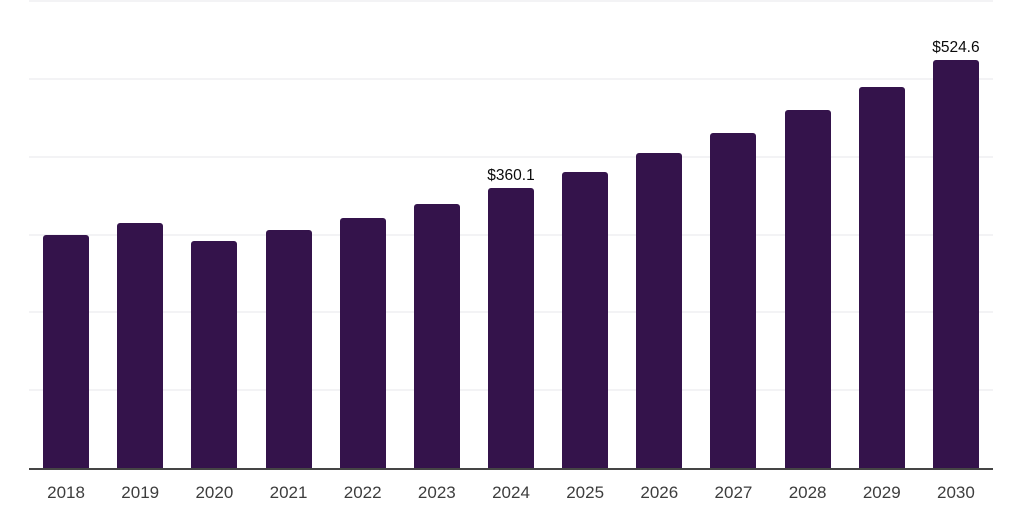 The image size is (1024, 512). Describe the element at coordinates (140, 345) in the screenshot. I see `bar-2019` at that location.